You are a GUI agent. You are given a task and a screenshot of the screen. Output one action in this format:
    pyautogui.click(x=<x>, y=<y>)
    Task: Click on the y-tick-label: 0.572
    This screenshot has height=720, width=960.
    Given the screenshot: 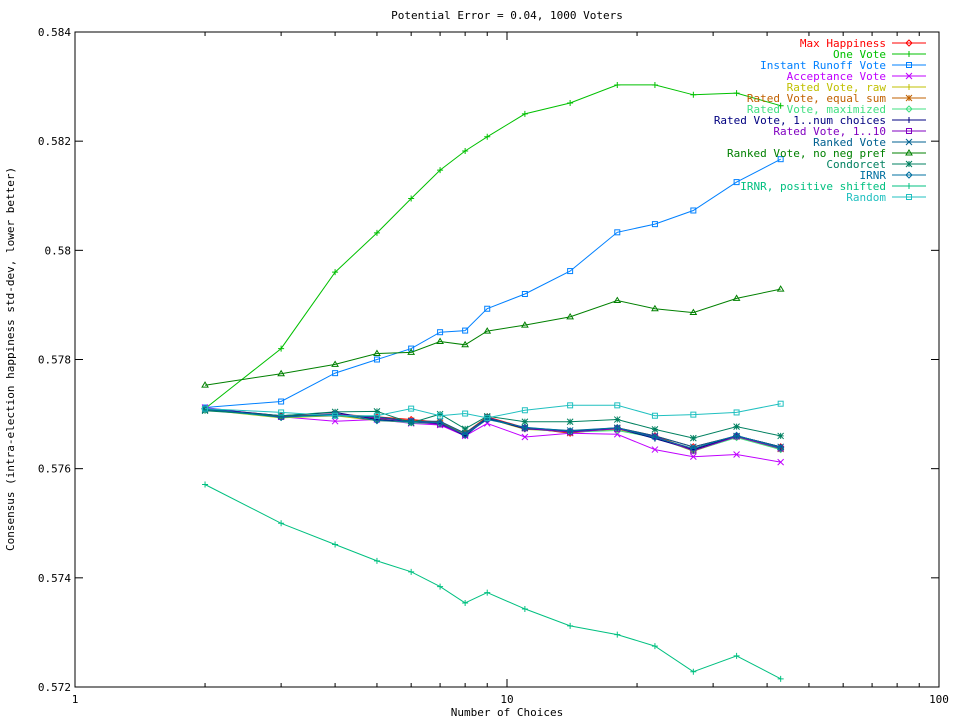 What is the action you would take?
    pyautogui.click(x=54, y=687)
    